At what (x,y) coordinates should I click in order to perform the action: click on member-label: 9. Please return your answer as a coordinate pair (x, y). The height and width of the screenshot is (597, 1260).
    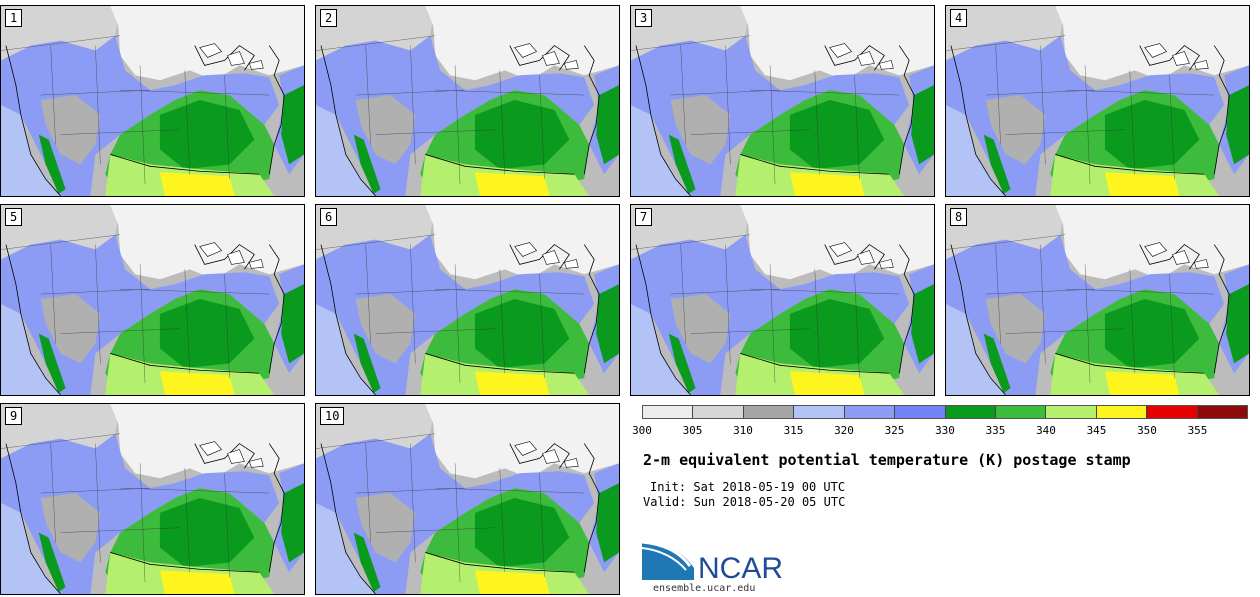
    Looking at the image, I should click on (14, 416).